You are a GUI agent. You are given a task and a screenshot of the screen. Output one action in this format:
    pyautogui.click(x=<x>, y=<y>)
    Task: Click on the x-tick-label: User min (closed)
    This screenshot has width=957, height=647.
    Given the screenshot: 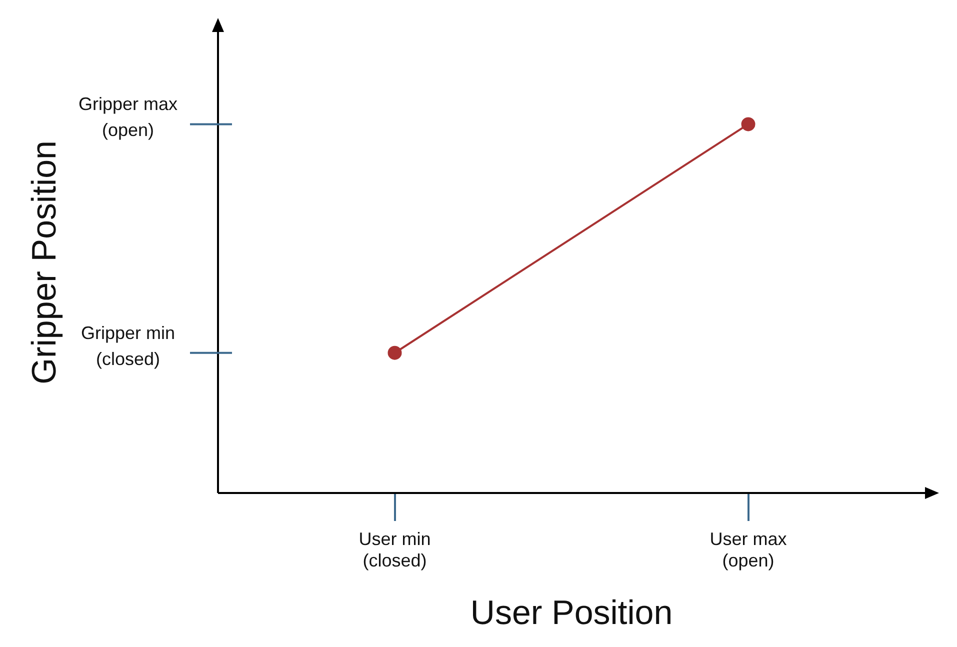 What is the action you would take?
    pyautogui.click(x=394, y=549)
    